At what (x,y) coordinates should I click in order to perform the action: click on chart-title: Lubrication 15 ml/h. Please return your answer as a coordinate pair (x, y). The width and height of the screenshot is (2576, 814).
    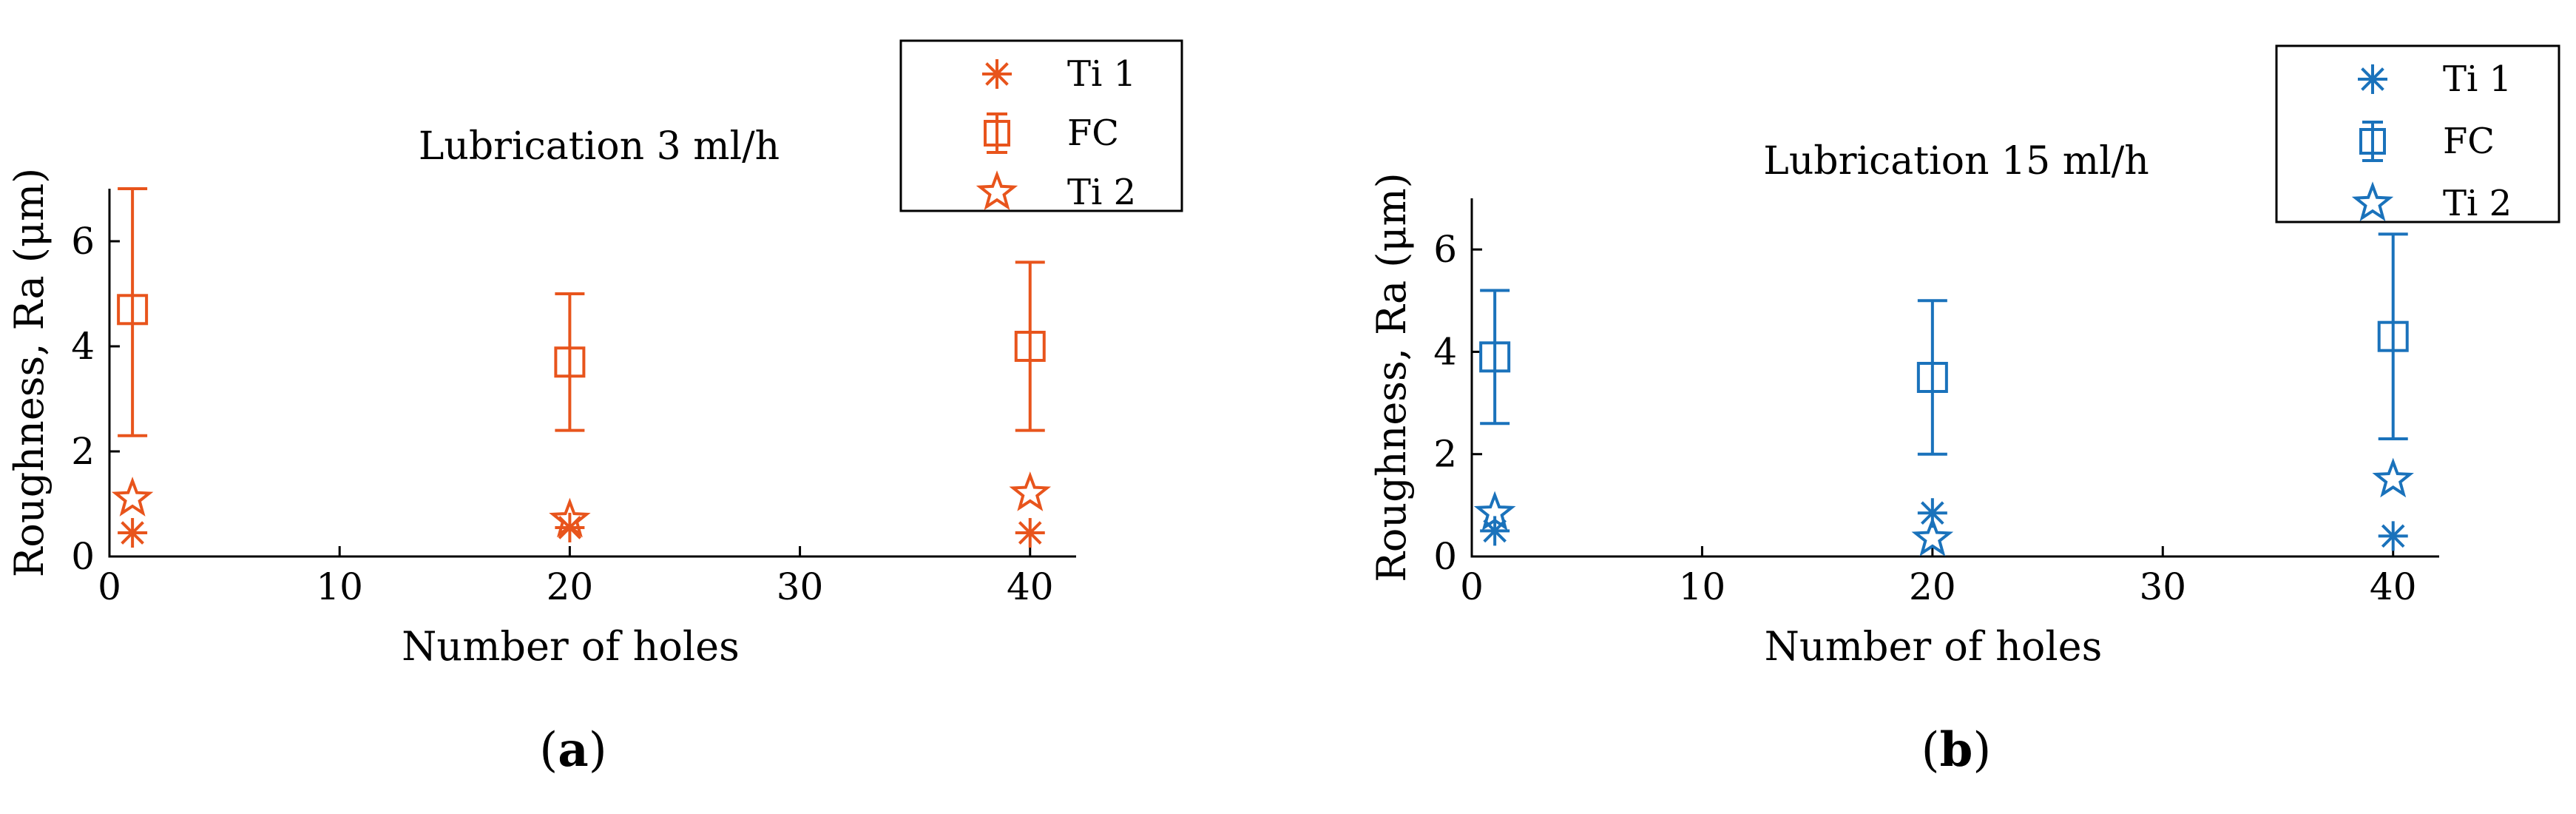
    Looking at the image, I should click on (1956, 161).